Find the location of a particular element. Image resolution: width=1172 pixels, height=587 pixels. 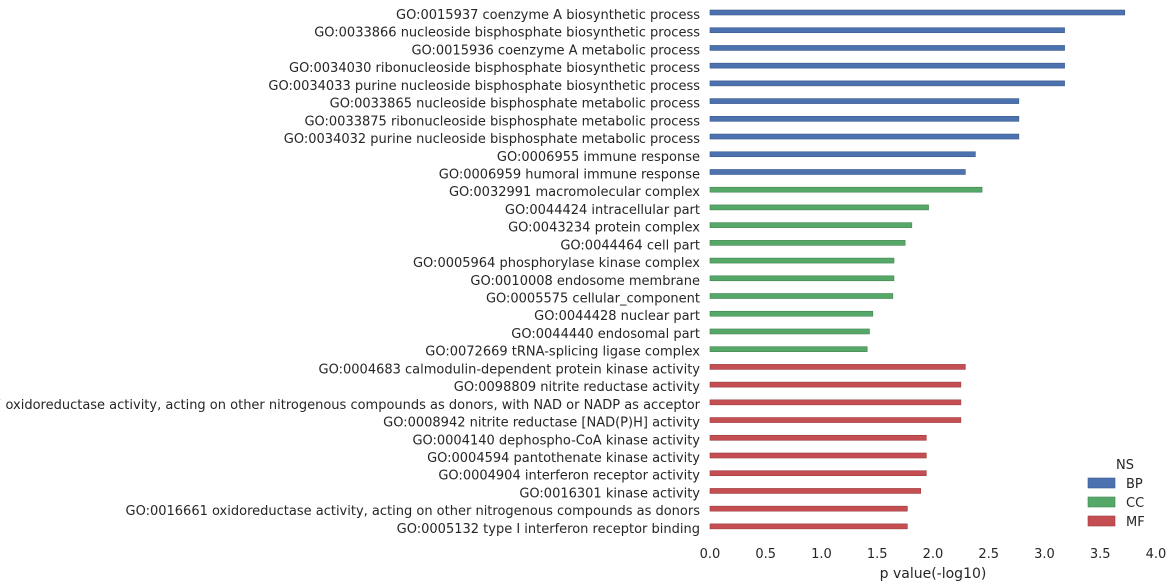

legend-swatch-bp is located at coordinates (1101, 483).